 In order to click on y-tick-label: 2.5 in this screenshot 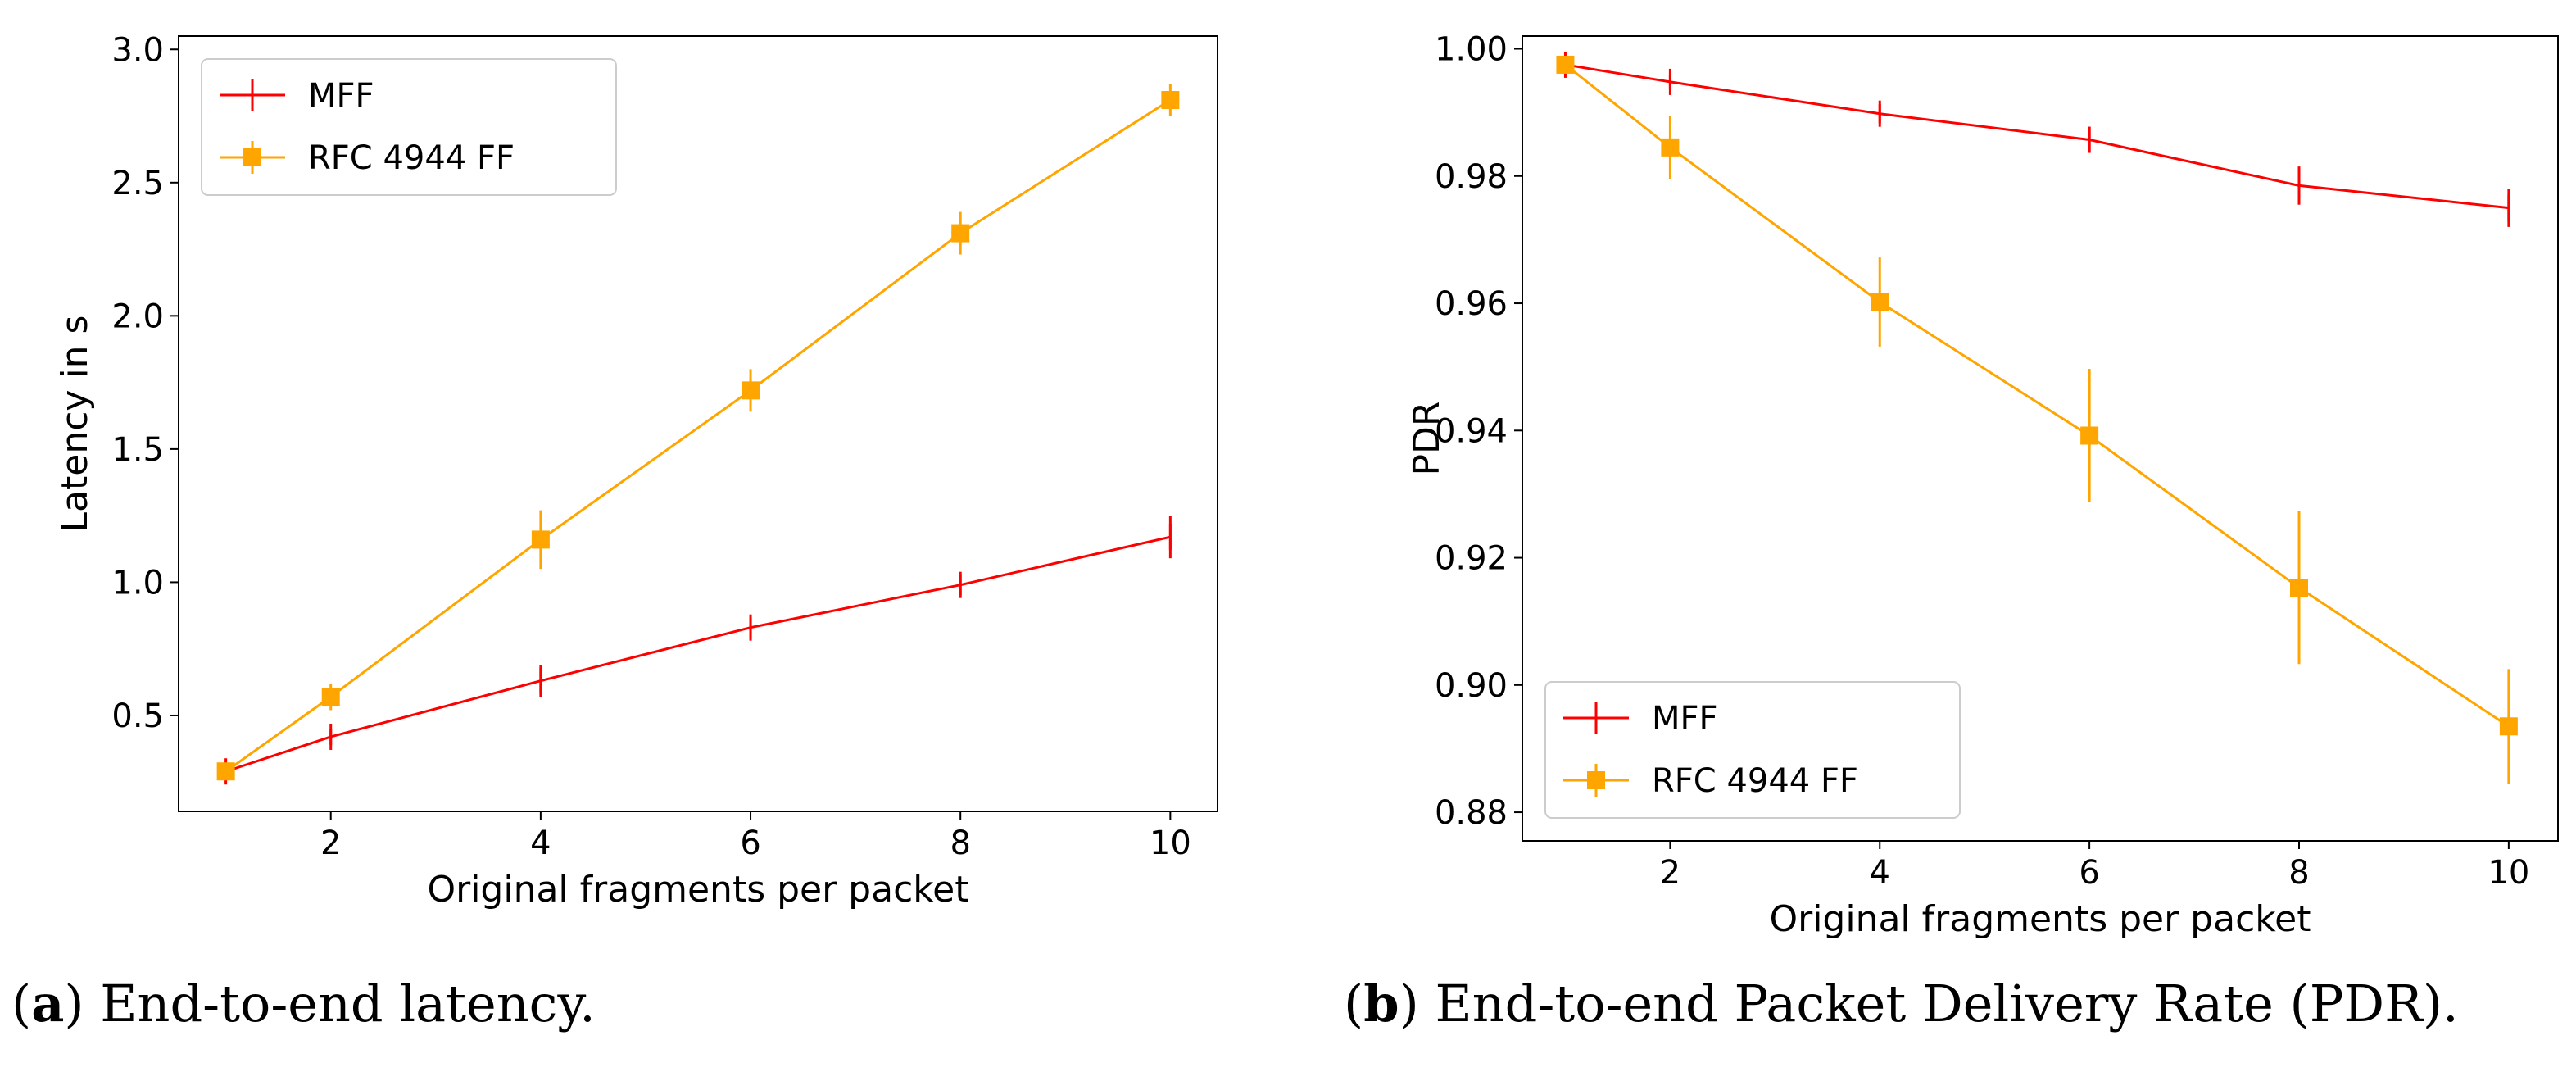, I will do `click(137, 183)`.